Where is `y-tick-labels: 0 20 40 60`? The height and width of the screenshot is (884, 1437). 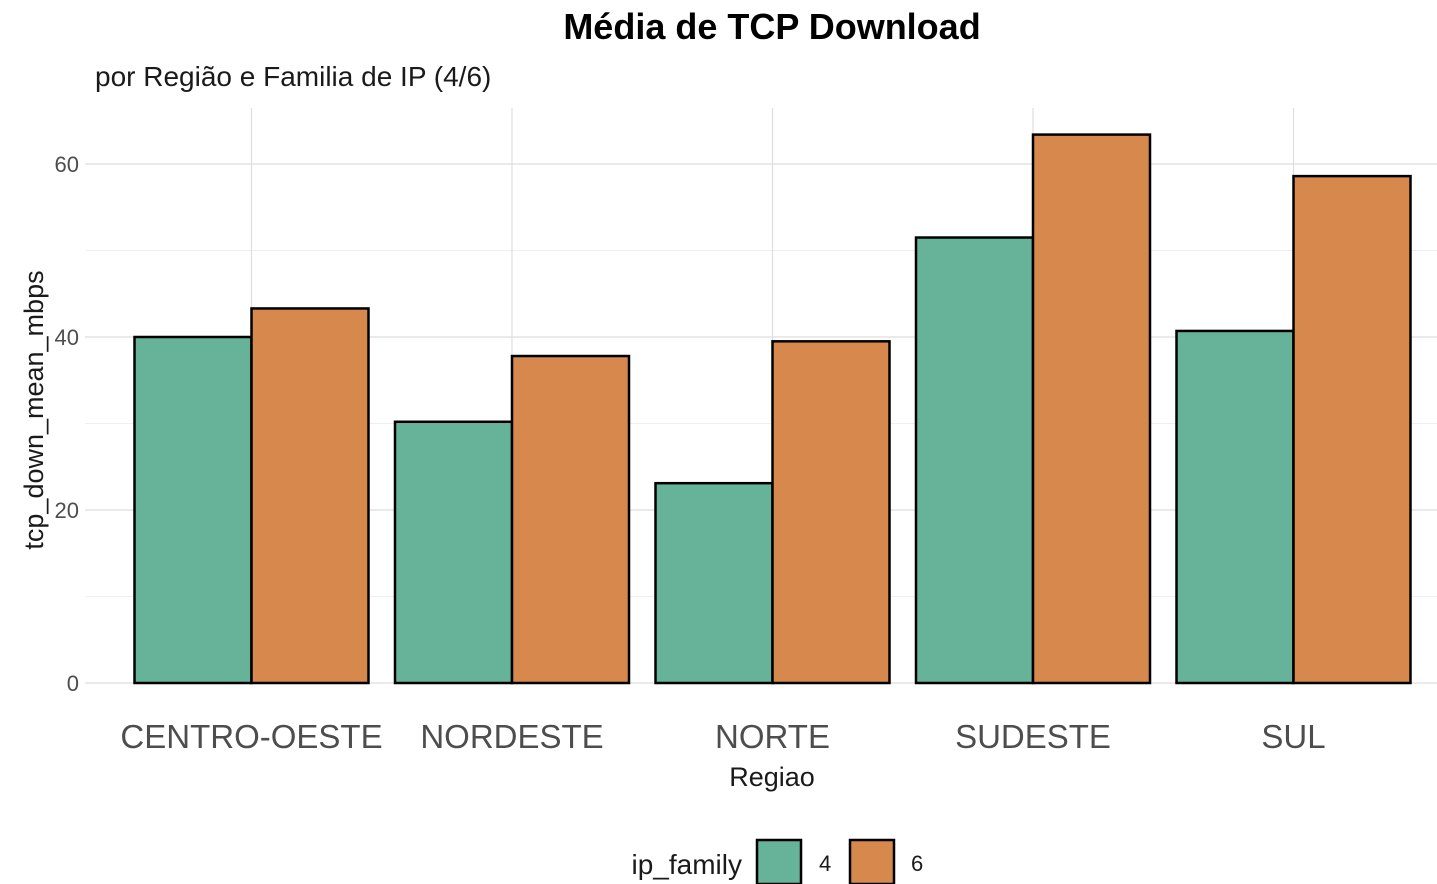 y-tick-labels: 0 20 40 60 is located at coordinates (67, 424).